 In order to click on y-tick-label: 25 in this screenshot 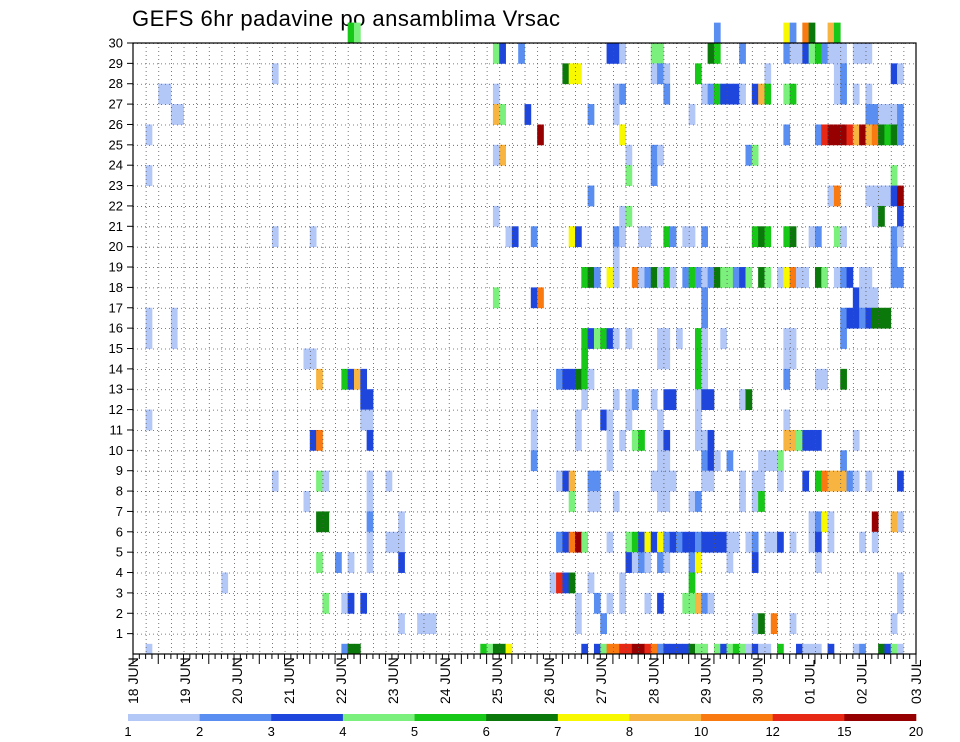, I will do `click(116, 144)`.